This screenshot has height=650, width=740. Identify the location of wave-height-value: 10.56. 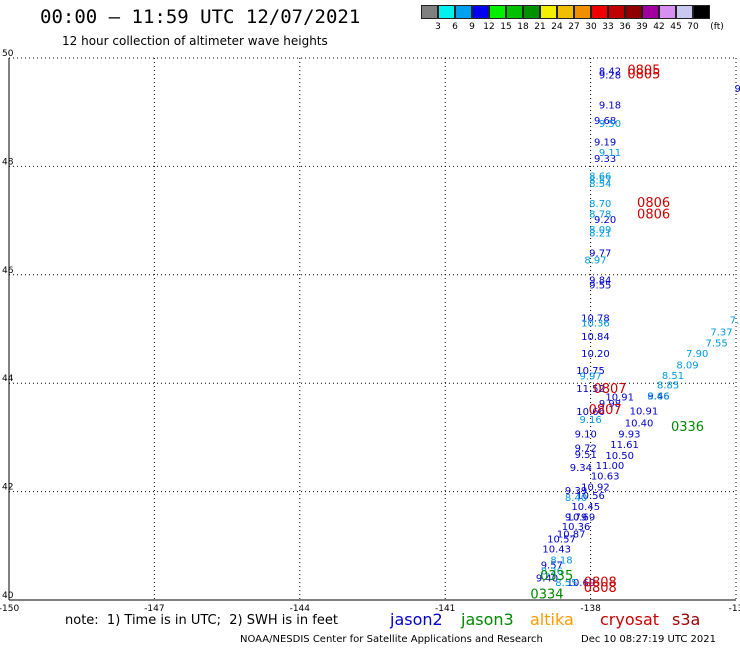
(590, 496).